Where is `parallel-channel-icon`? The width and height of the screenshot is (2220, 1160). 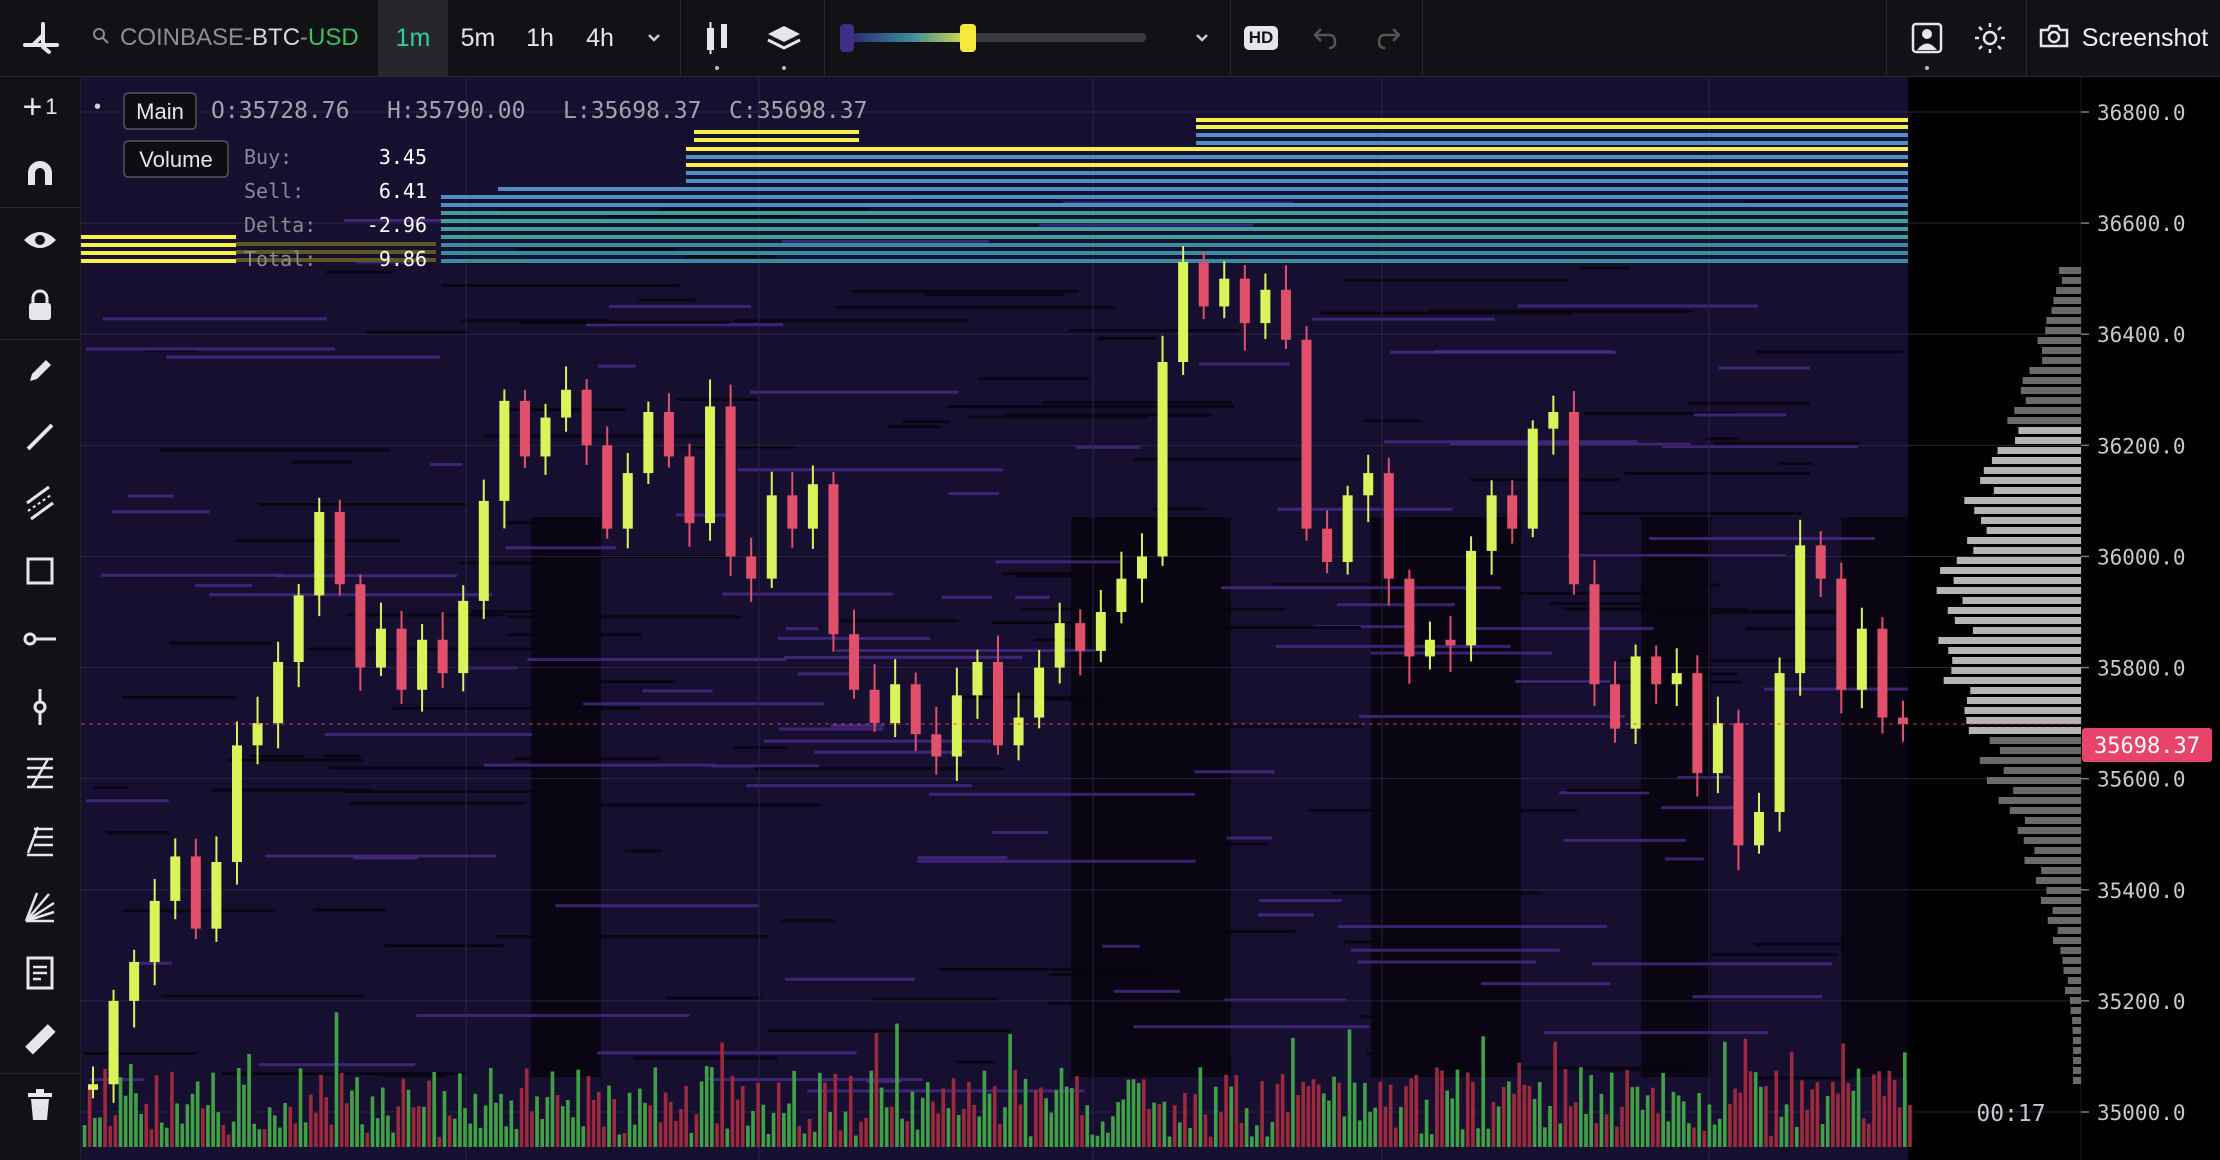 parallel-channel-icon is located at coordinates (40, 503).